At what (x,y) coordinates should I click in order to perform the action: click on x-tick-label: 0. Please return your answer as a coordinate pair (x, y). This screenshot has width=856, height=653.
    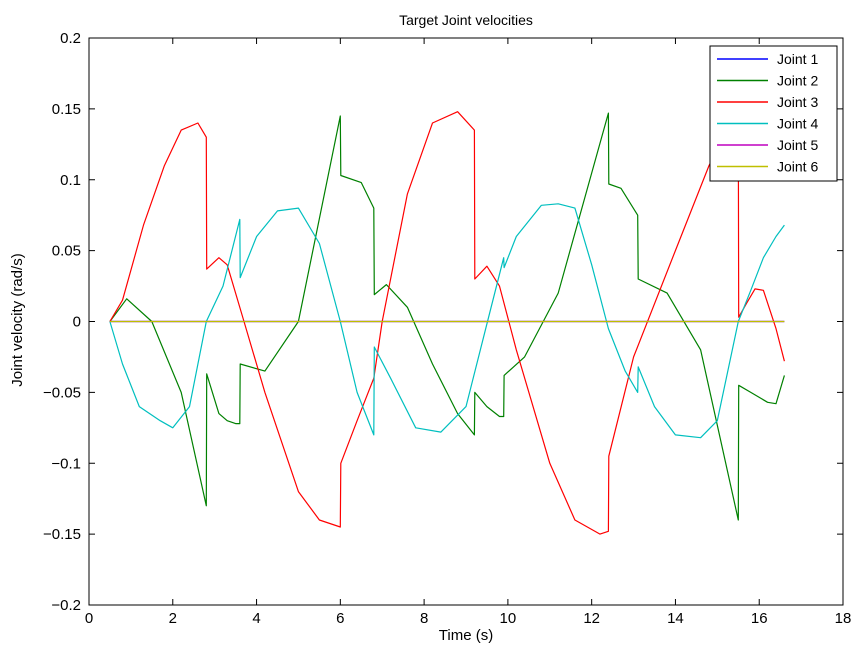
    Looking at the image, I should click on (89, 618).